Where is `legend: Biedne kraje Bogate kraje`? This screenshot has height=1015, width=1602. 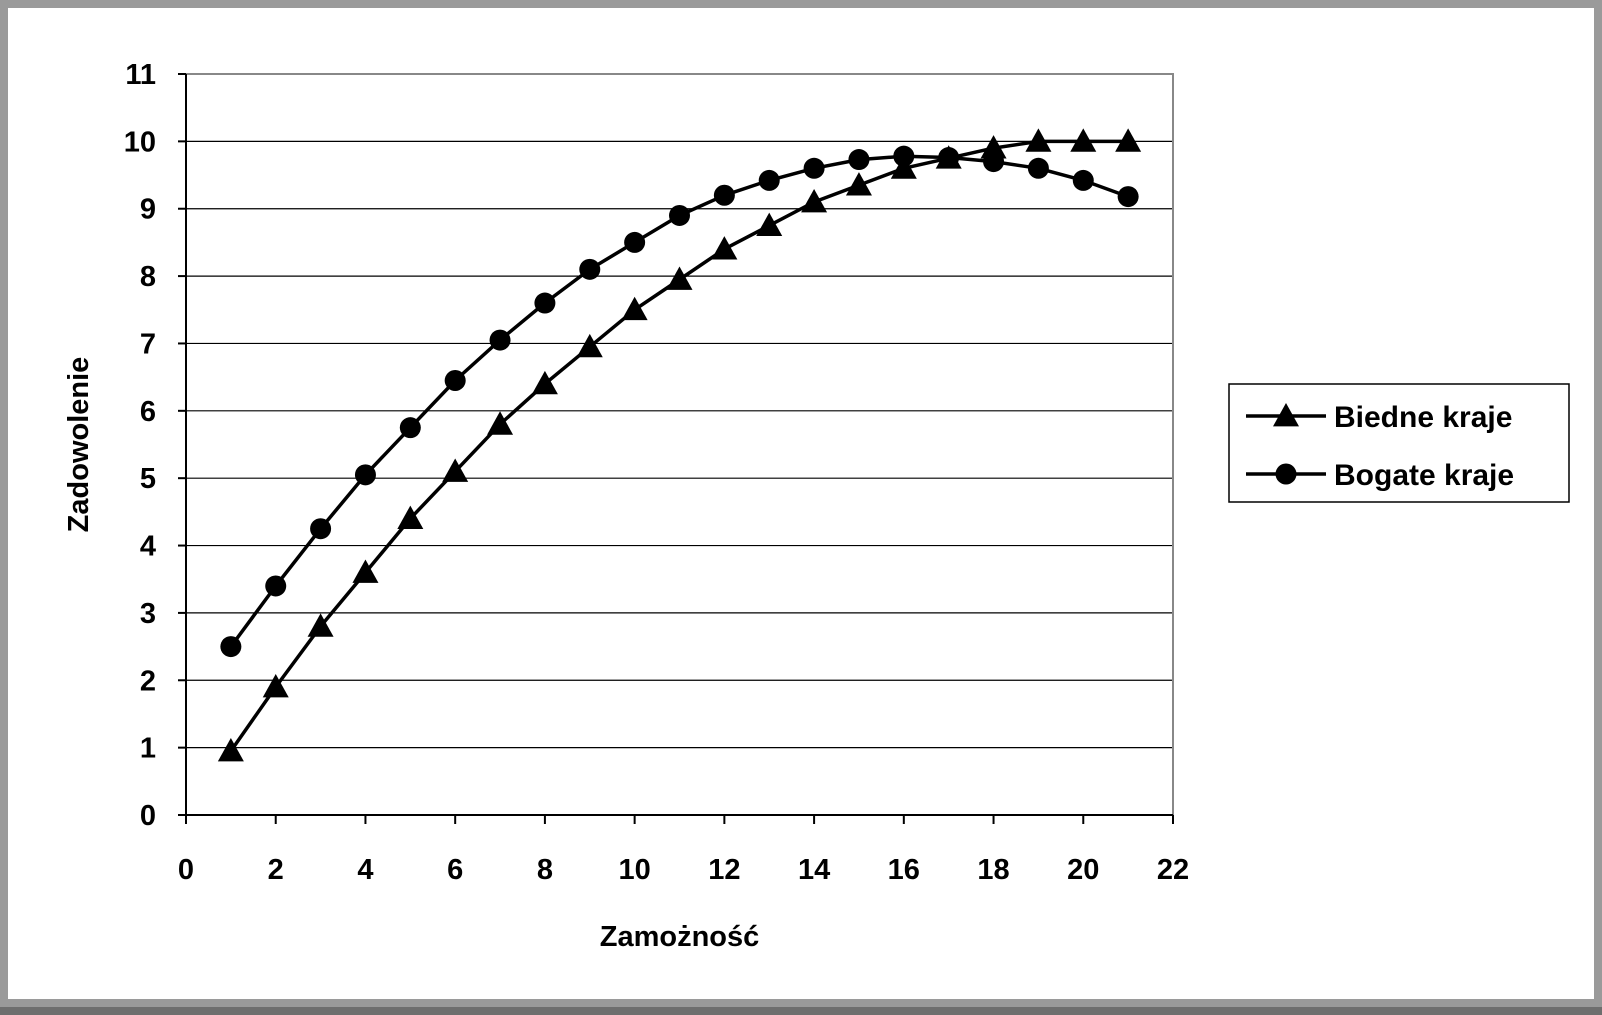 legend: Biedne kraje Bogate kraje is located at coordinates (1399, 443).